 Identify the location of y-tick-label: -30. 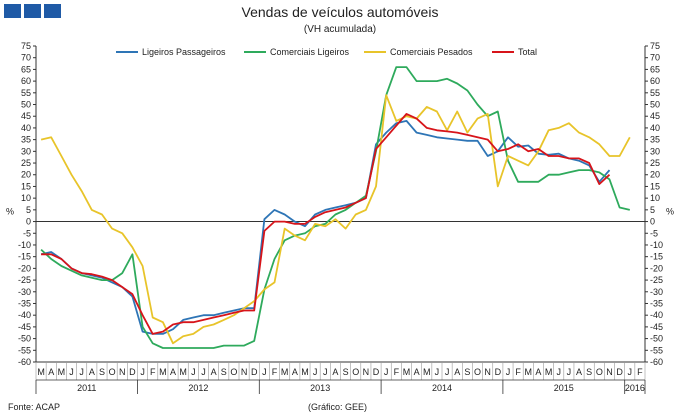
(24, 292).